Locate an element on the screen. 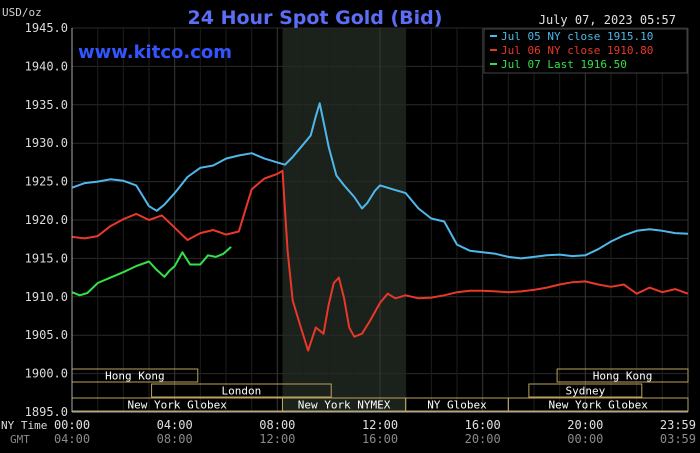  x-tick-label-ny: 00:00 is located at coordinates (72, 425).